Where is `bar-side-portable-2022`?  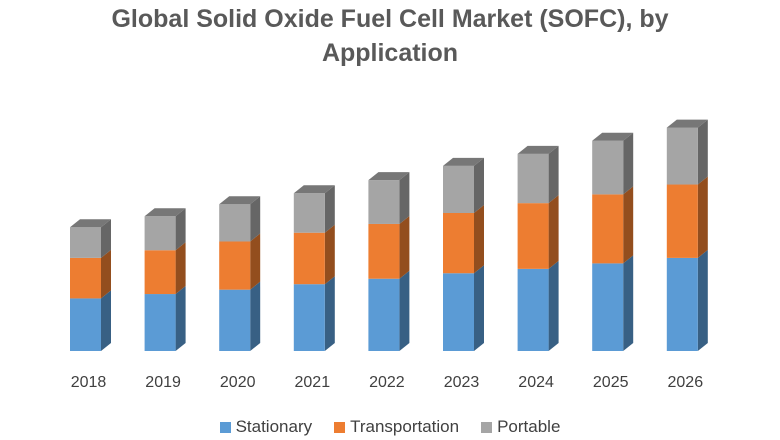
bar-side-portable-2022 is located at coordinates (404, 198).